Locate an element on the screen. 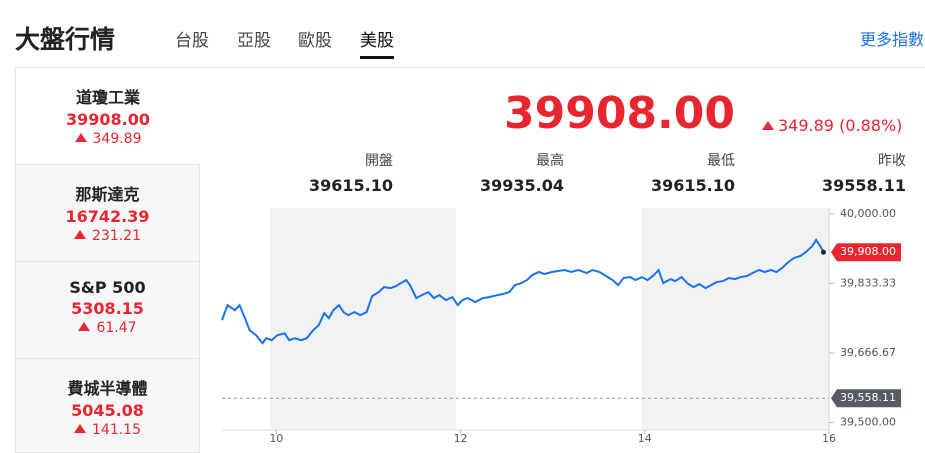 This screenshot has width=925, height=453. prev-close-box is located at coordinates (866, 398).